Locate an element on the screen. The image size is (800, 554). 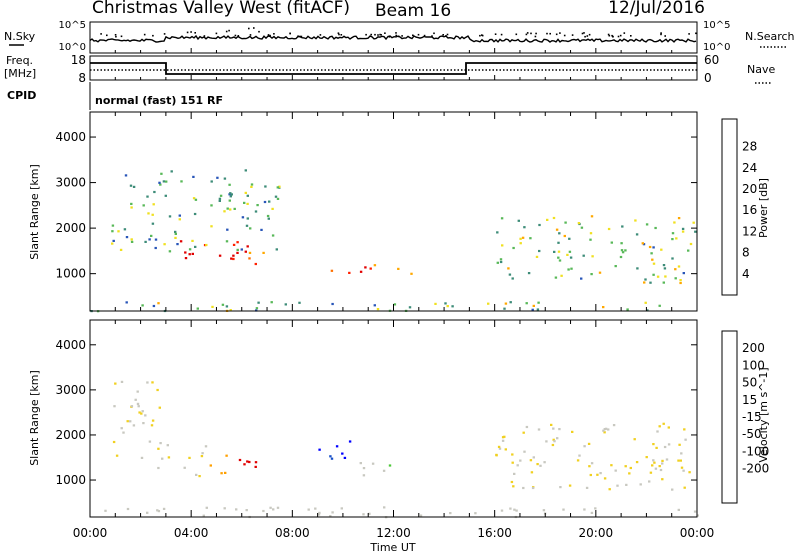
power-y-axis-label: Slant Range [km] is located at coordinates (34, 212).